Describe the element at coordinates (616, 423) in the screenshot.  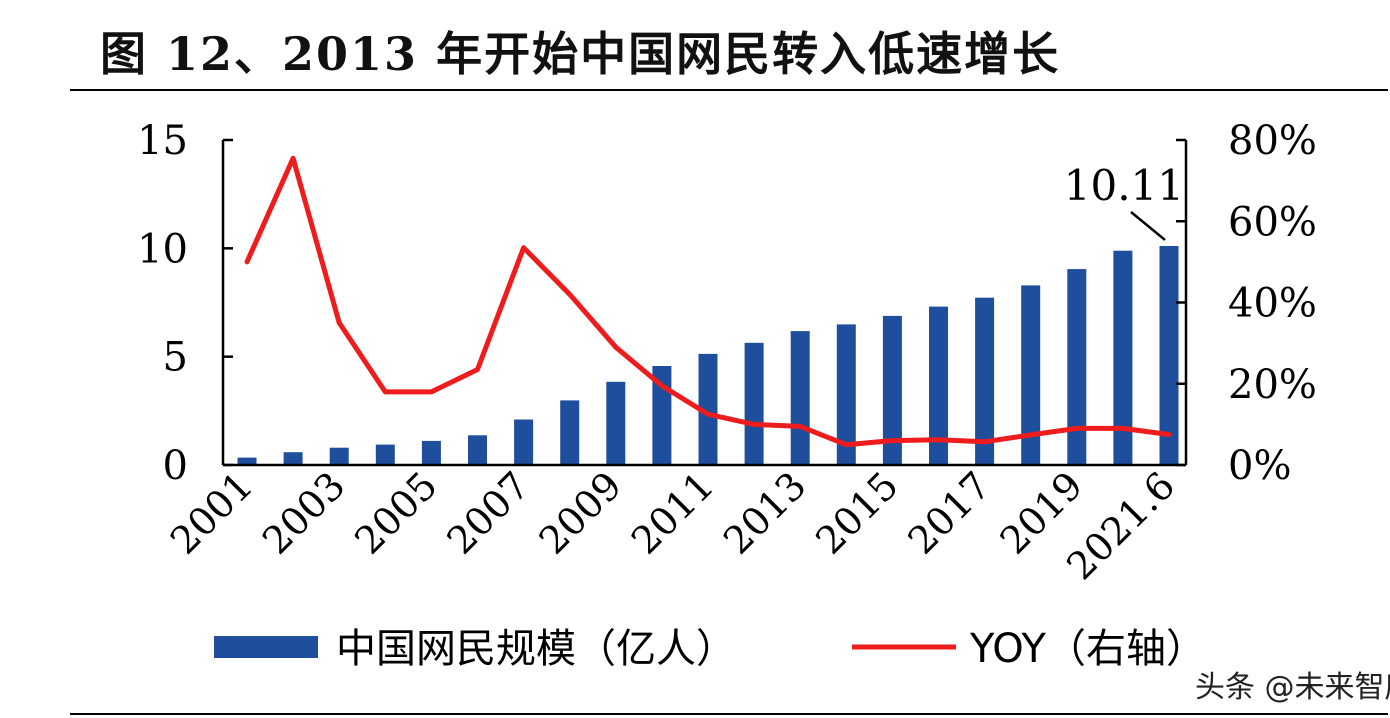
I see `bar-2009` at that location.